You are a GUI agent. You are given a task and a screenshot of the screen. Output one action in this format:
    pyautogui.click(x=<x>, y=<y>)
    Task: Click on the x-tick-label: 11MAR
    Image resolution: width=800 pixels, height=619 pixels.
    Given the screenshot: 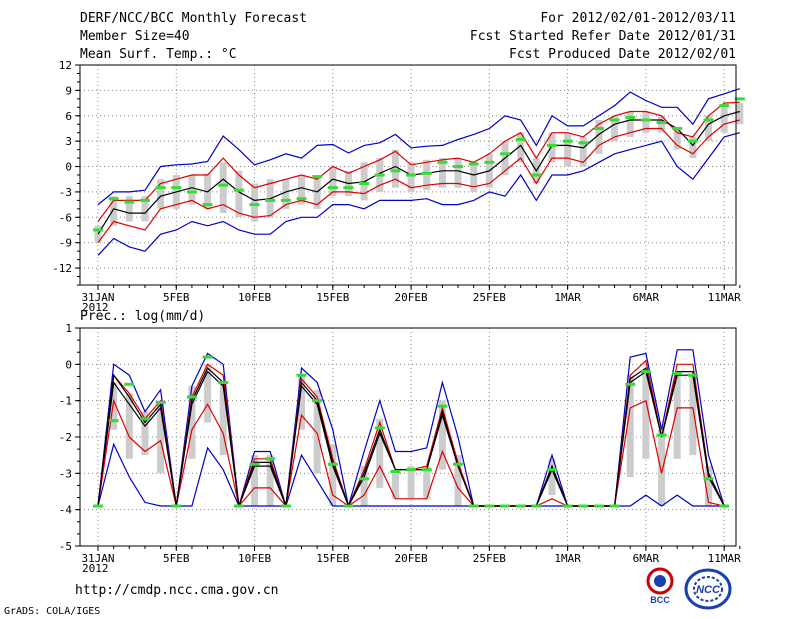 What is the action you would take?
    pyautogui.click(x=724, y=558)
    